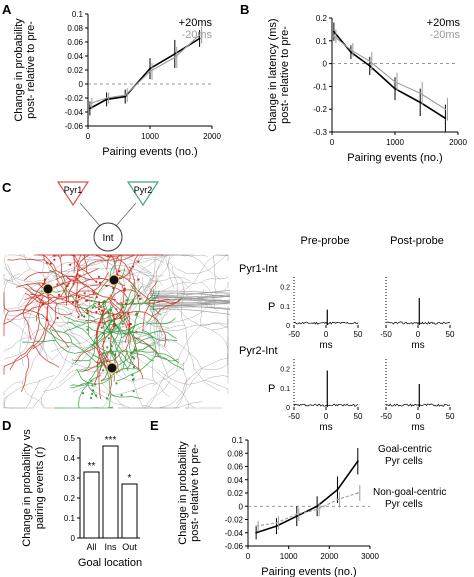 The image size is (474, 577). What do you see at coordinates (110, 492) in the screenshot?
I see `bar` at bounding box center [110, 492].